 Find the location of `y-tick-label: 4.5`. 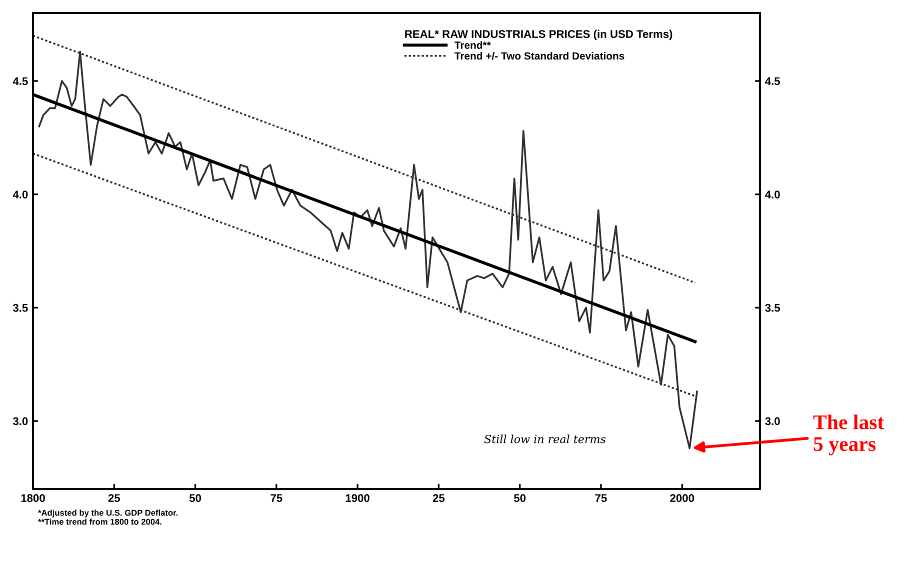

y-tick-label: 4.5 is located at coordinates (20, 81).